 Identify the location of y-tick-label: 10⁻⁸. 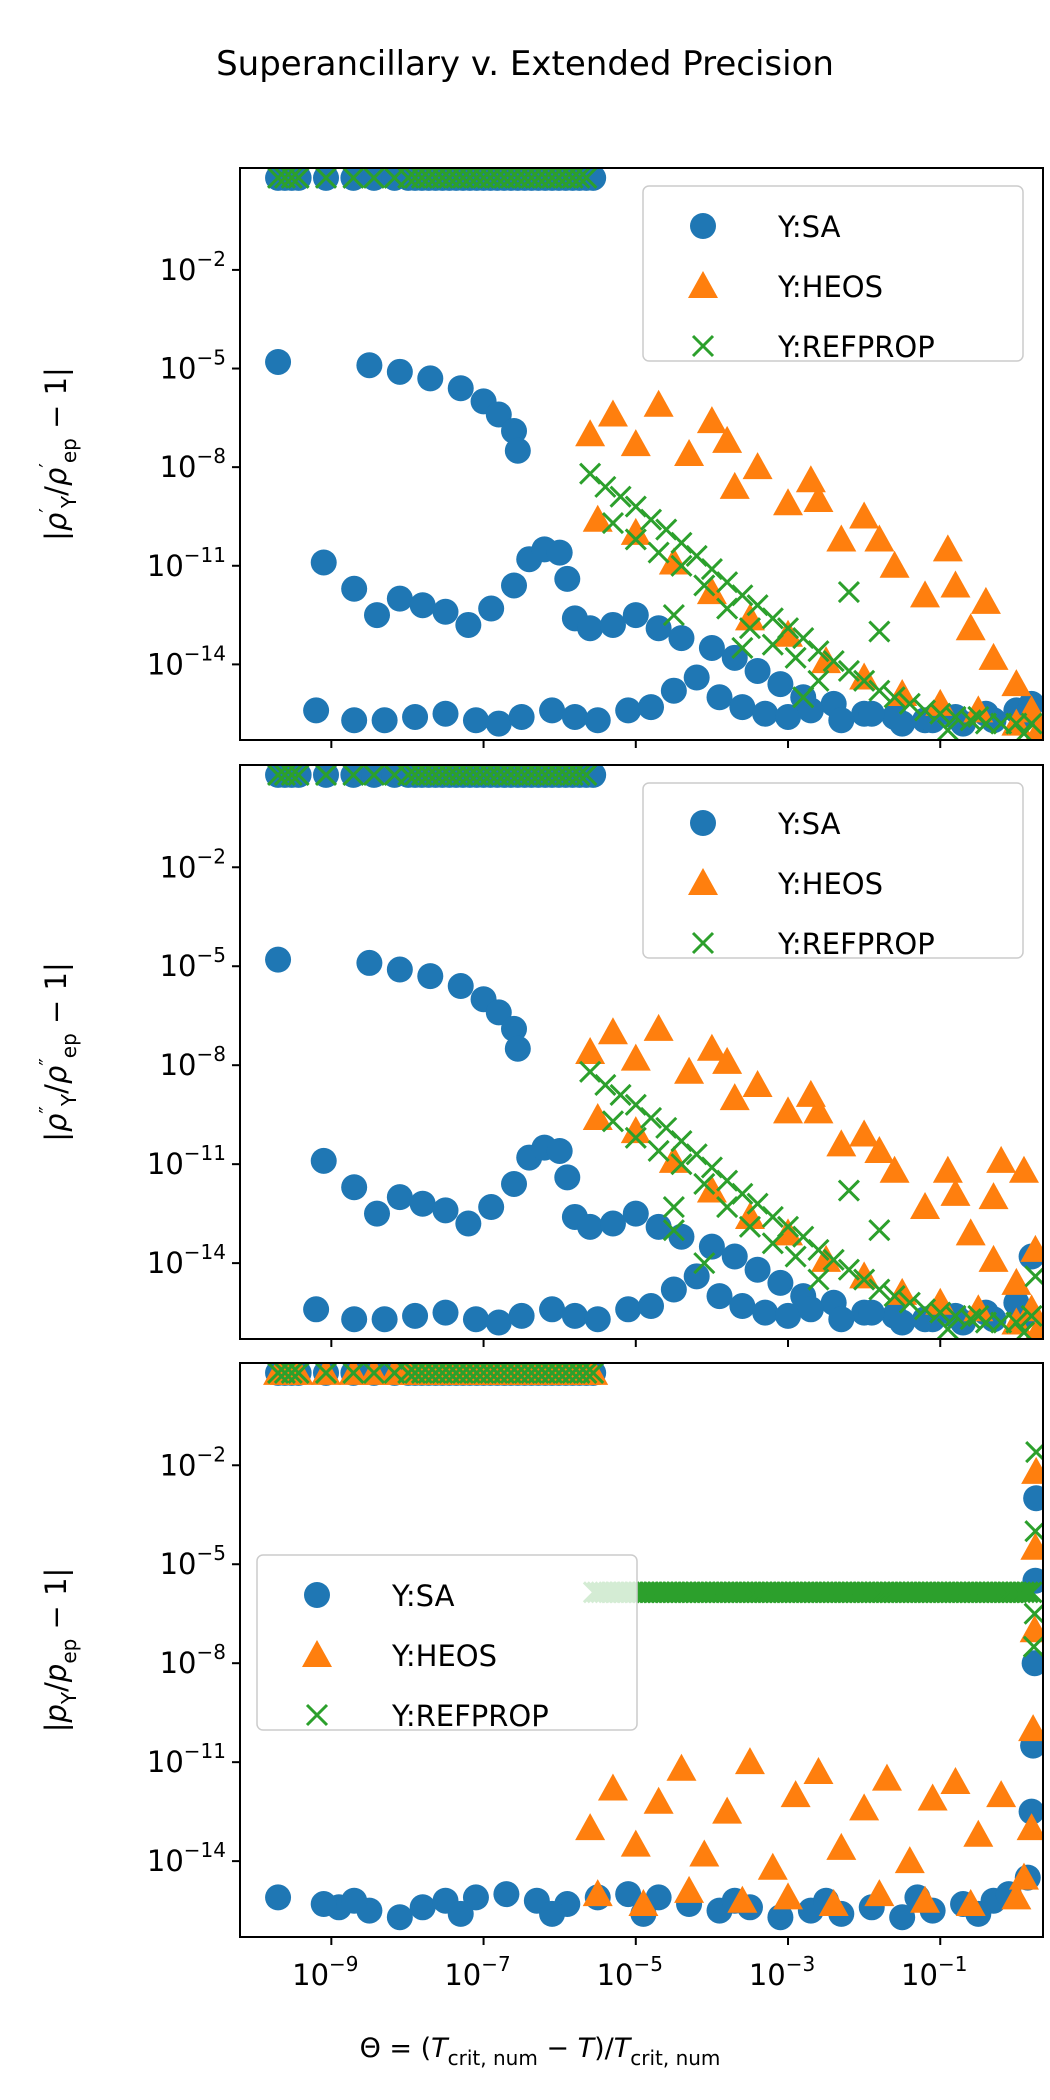
(193, 464).